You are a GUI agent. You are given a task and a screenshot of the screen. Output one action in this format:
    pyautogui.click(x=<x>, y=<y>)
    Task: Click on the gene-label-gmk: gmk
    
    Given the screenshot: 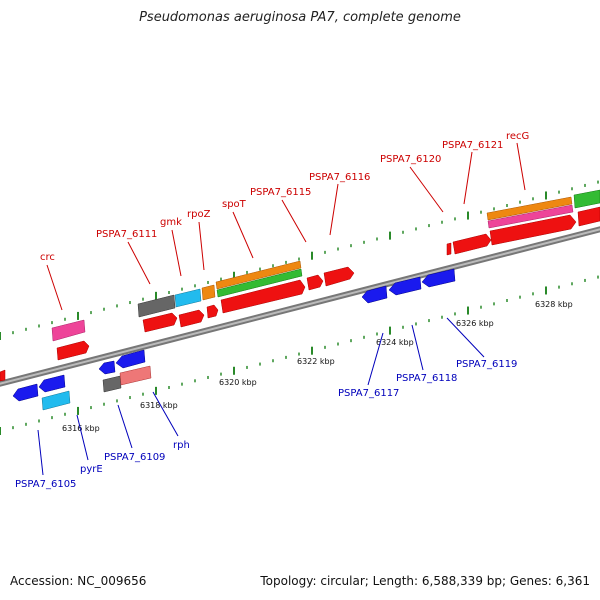 What is the action you would take?
    pyautogui.click(x=171, y=222)
    